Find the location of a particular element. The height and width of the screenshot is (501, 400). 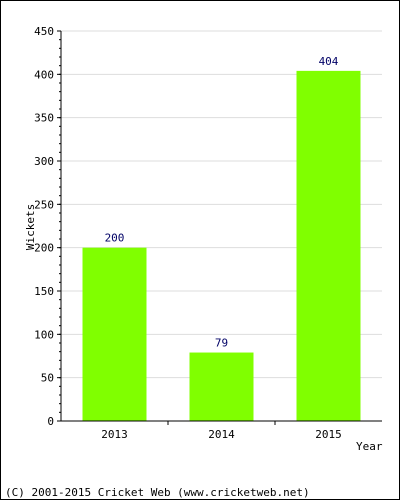

y-tick-label: 50 is located at coordinates (47, 378).